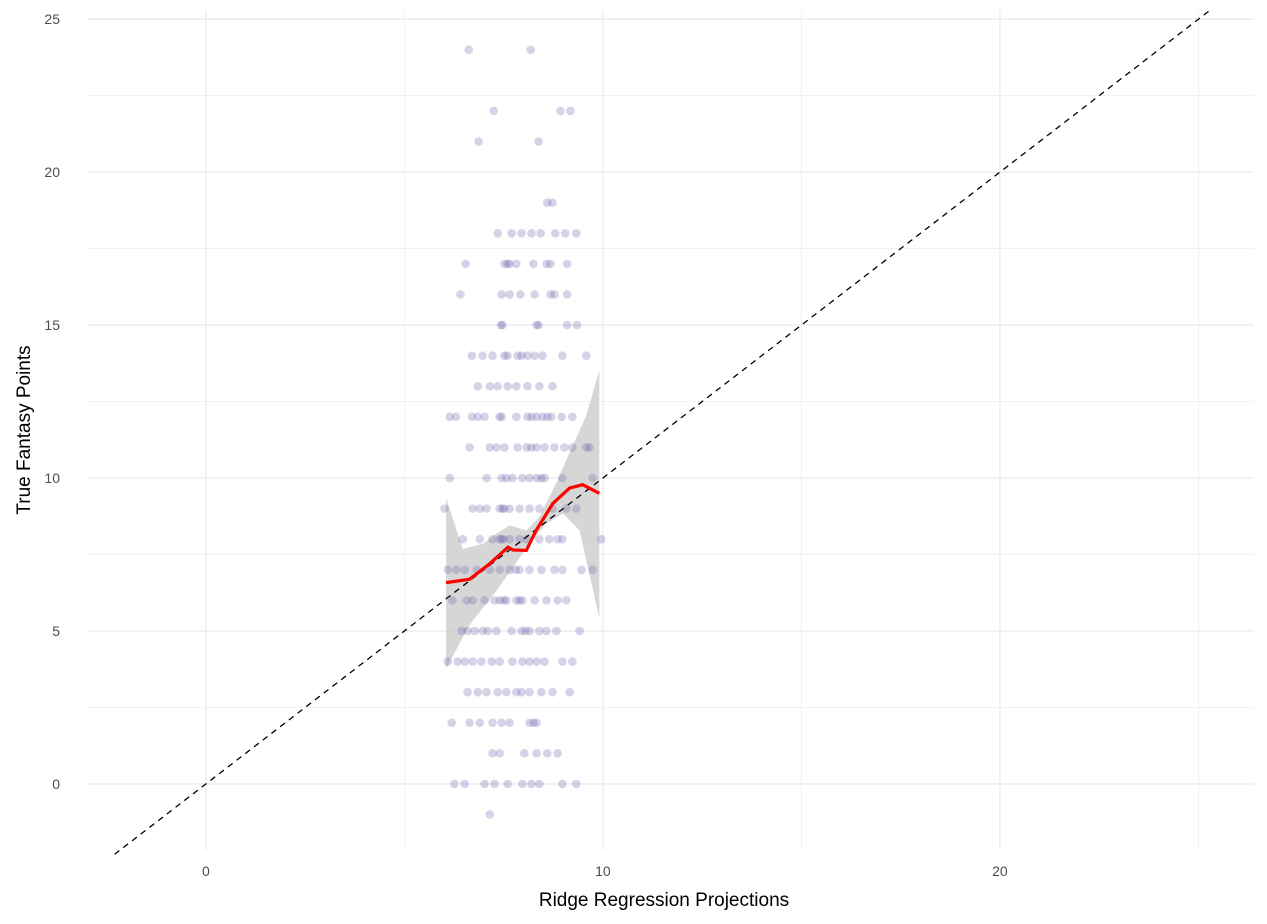 This screenshot has width=1267, height=924. Describe the element at coordinates (523, 432) in the screenshot. I see `points` at that location.